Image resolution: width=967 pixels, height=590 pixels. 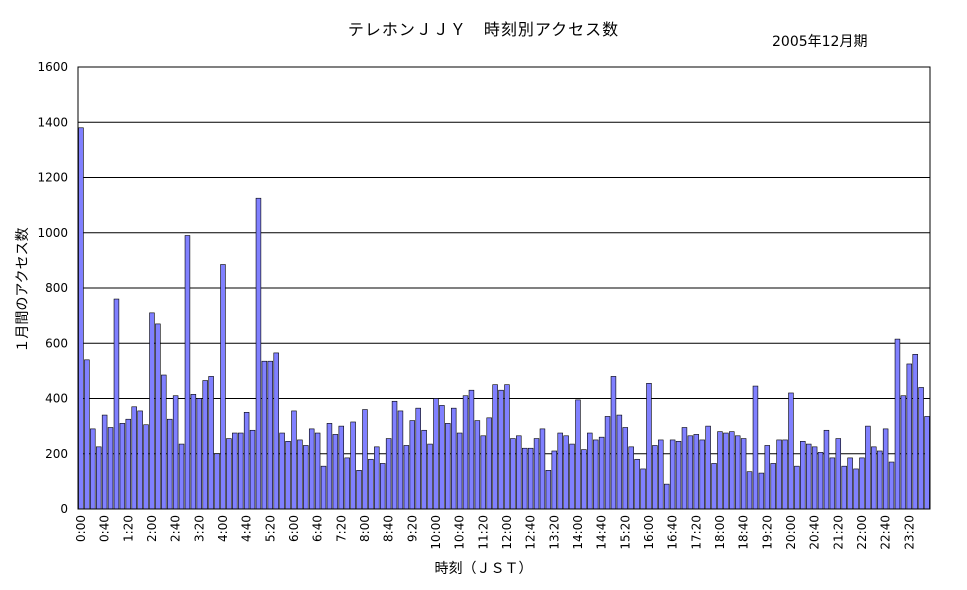 I want to click on y-tick-label: 1200, so click(x=52, y=178).